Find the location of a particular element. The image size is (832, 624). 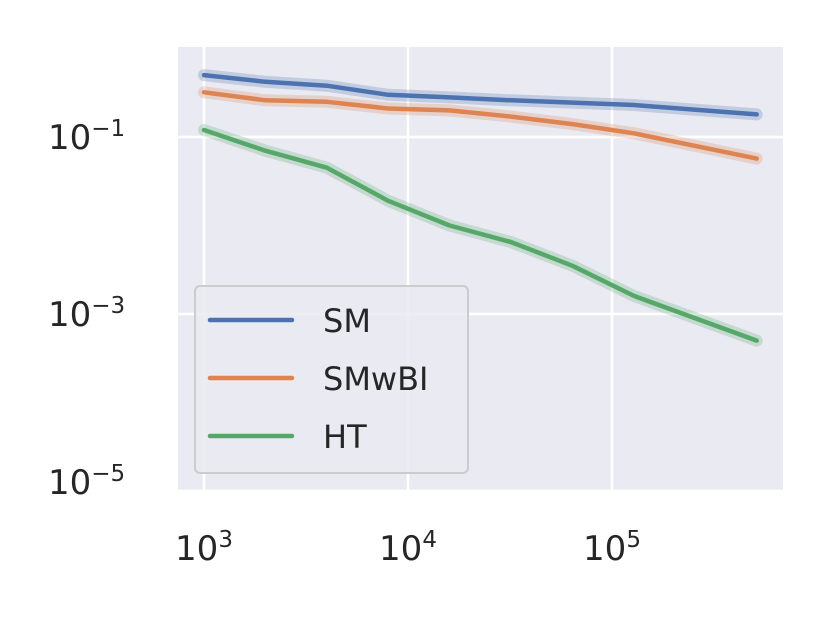

legend-label-sm: SM is located at coordinates (347, 321).